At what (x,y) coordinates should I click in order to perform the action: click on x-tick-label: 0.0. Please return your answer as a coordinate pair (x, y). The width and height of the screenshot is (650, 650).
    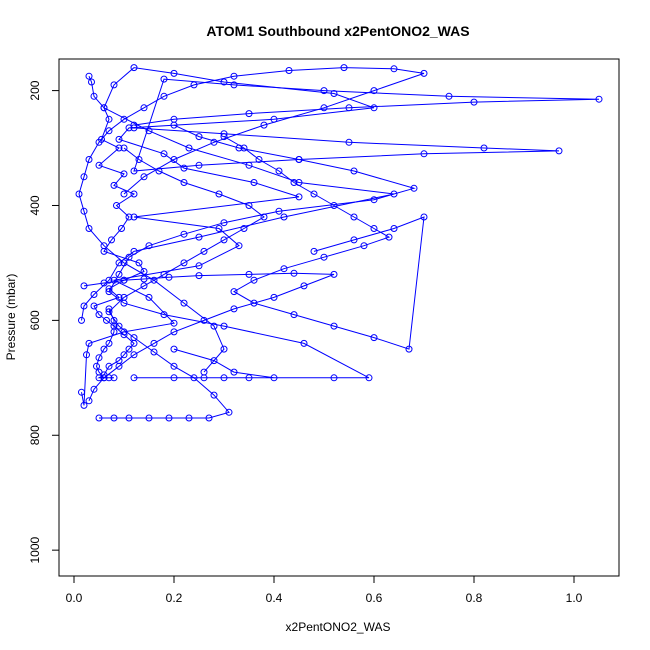
    Looking at the image, I should click on (74, 598).